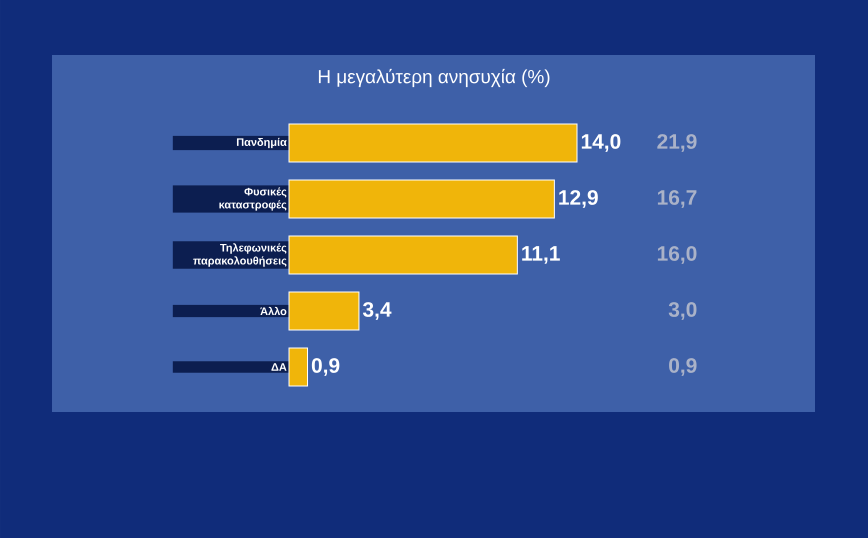 The height and width of the screenshot is (538, 868). Describe the element at coordinates (677, 143) in the screenshot. I see `text: 21,9` at that location.